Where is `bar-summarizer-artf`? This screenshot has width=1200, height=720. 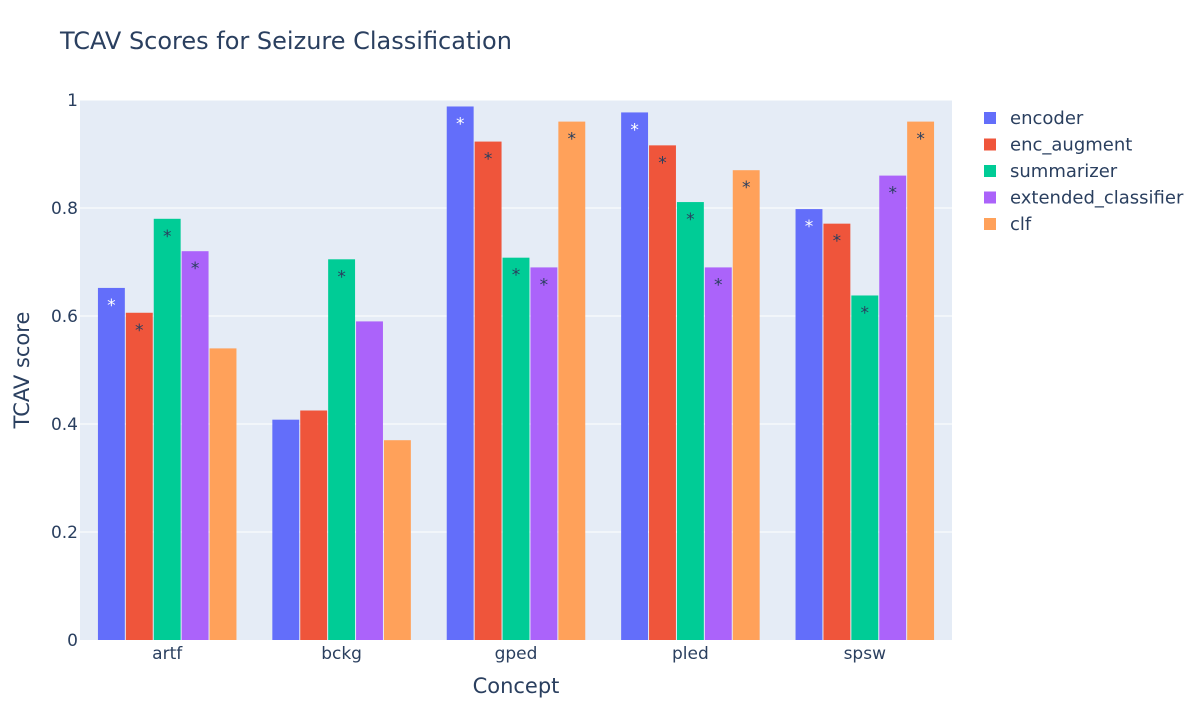 bar-summarizer-artf is located at coordinates (167, 429).